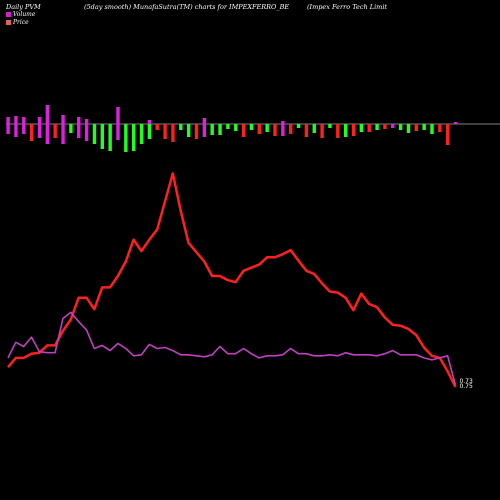 Image resolution: width=500 pixels, height=500 pixels. I want to click on pvm-line, so click(232, 348).